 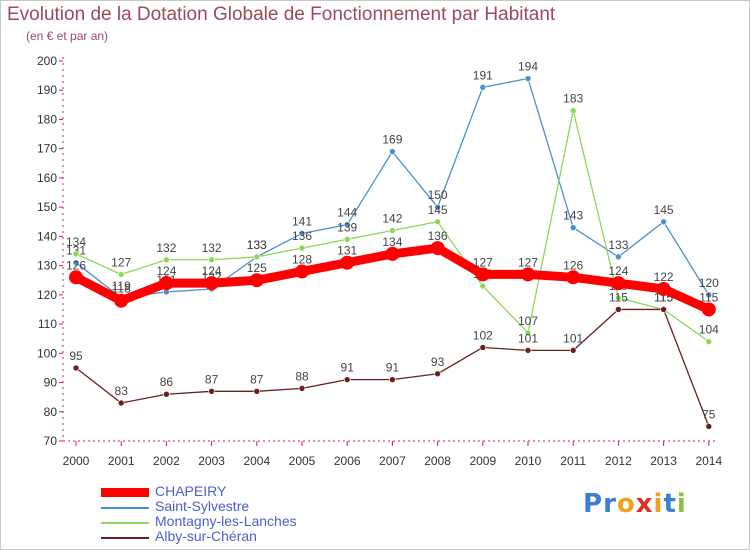 What do you see at coordinates (644, 504) in the screenshot?
I see `logo-letter: x` at bounding box center [644, 504].